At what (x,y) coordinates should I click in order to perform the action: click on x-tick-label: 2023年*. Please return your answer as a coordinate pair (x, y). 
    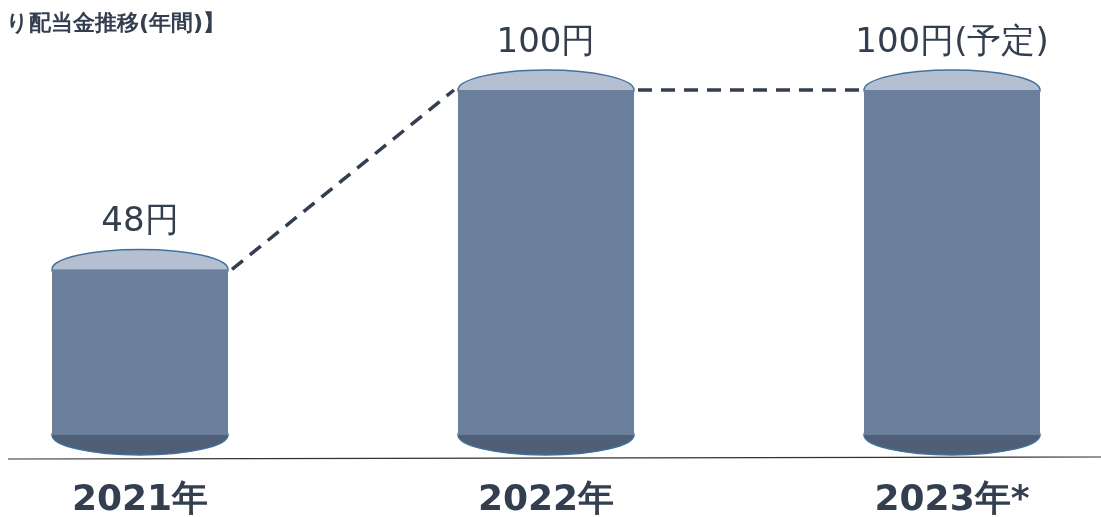
    Looking at the image, I should click on (952, 497).